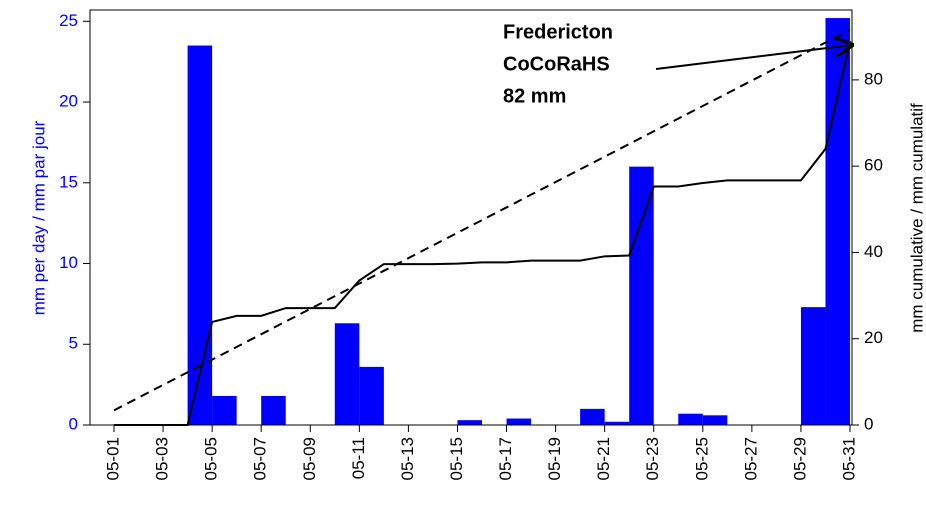 This screenshot has height=515, width=926. What do you see at coordinates (505, 458) in the screenshot?
I see `x-tick-label: 05-17` at bounding box center [505, 458].